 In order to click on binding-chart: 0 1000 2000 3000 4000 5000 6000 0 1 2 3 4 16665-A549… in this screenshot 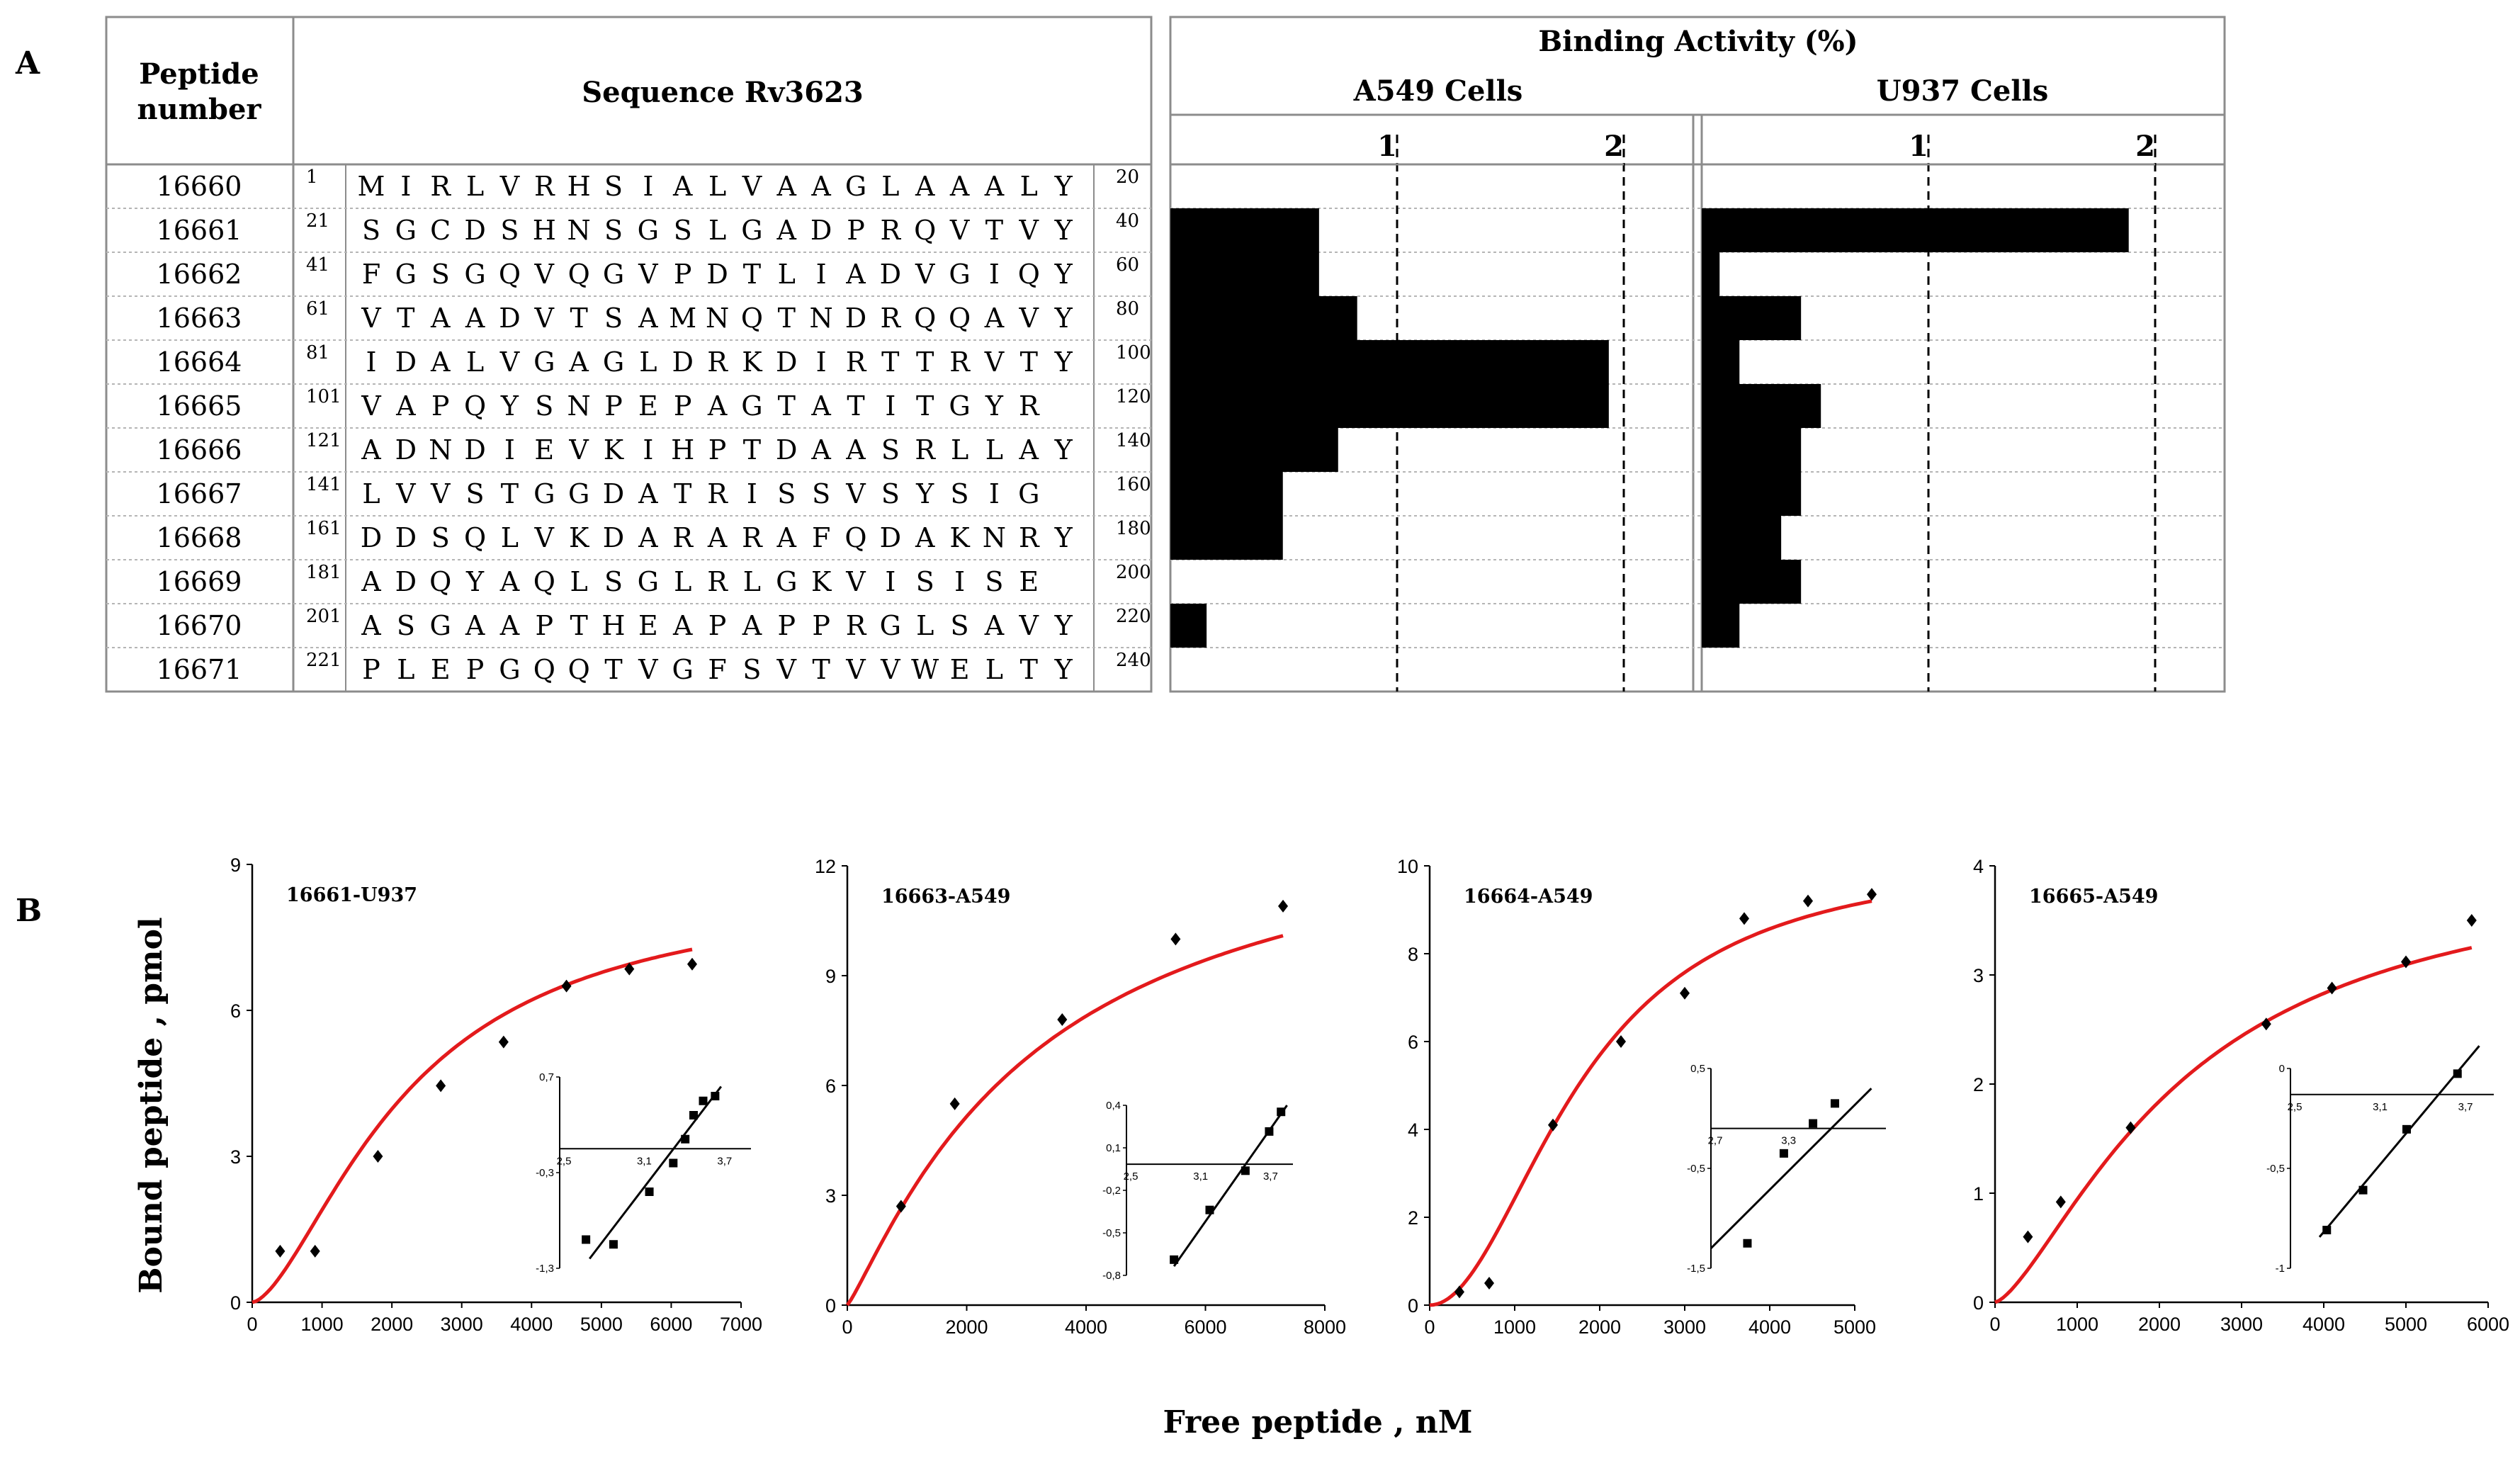, I will do `click(2241, 1095)`.